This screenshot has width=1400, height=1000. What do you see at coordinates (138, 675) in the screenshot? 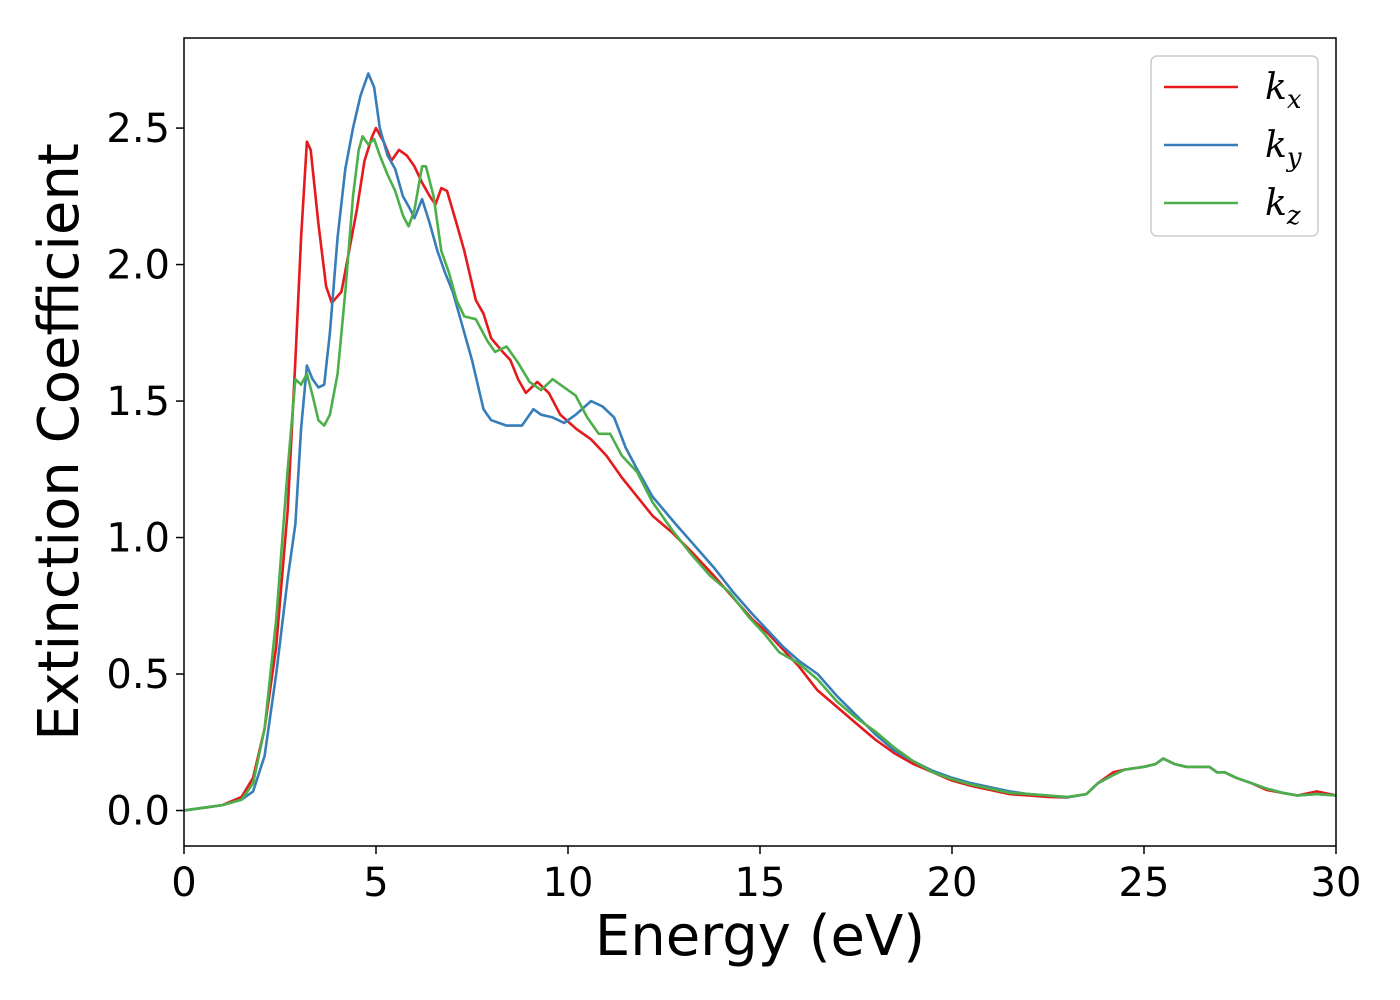
I see `y-tick-label: 0.5` at bounding box center [138, 675].